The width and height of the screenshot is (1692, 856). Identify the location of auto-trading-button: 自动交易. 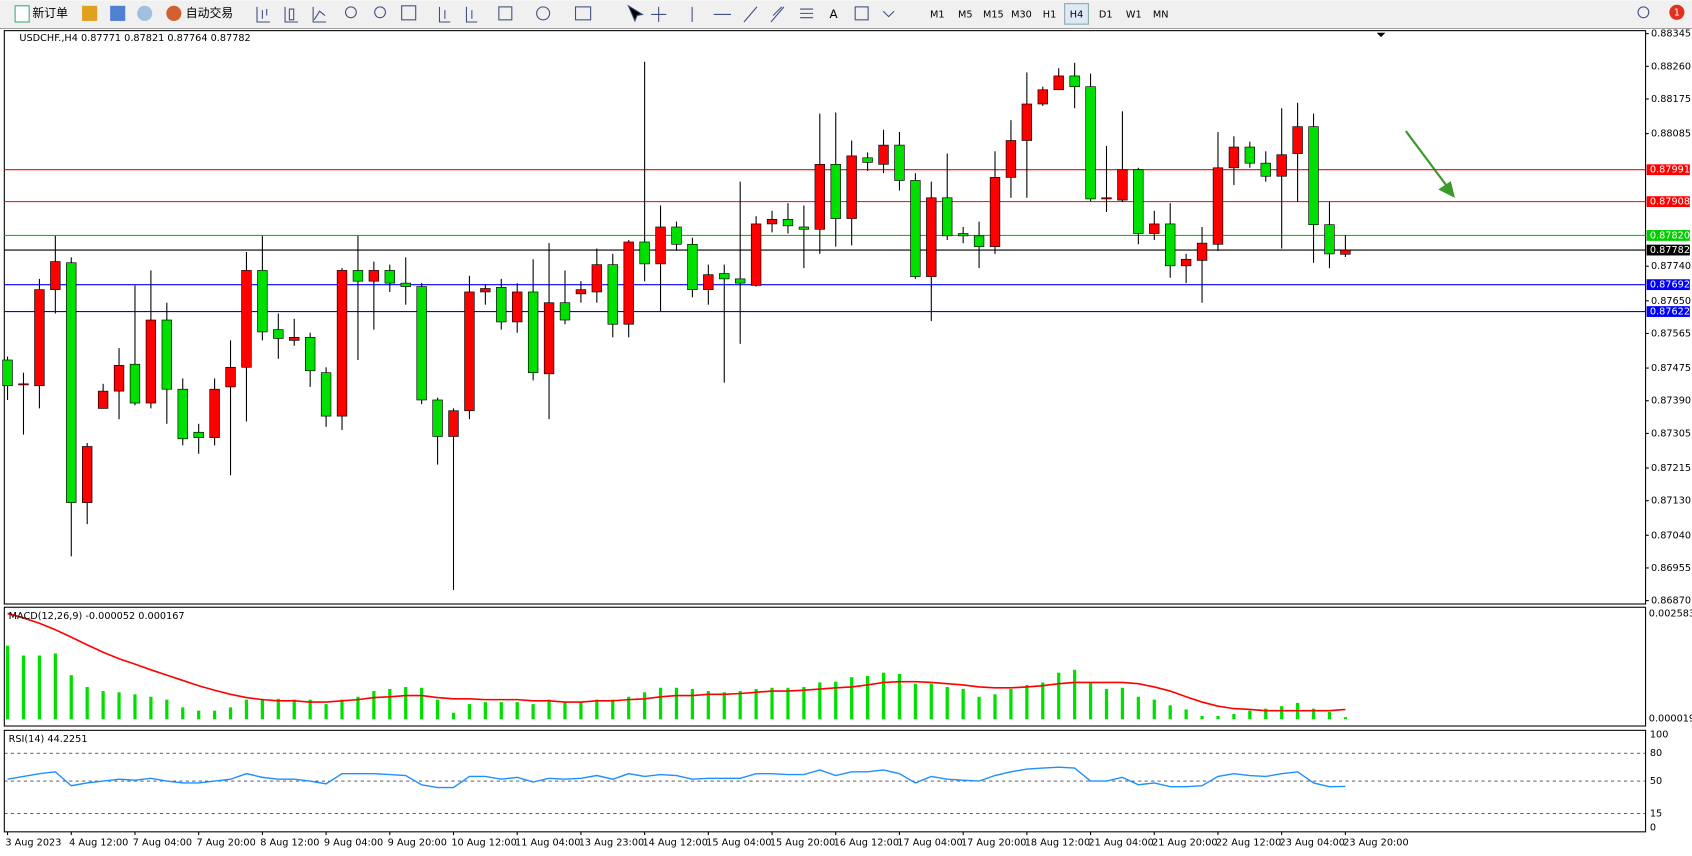
(199, 13).